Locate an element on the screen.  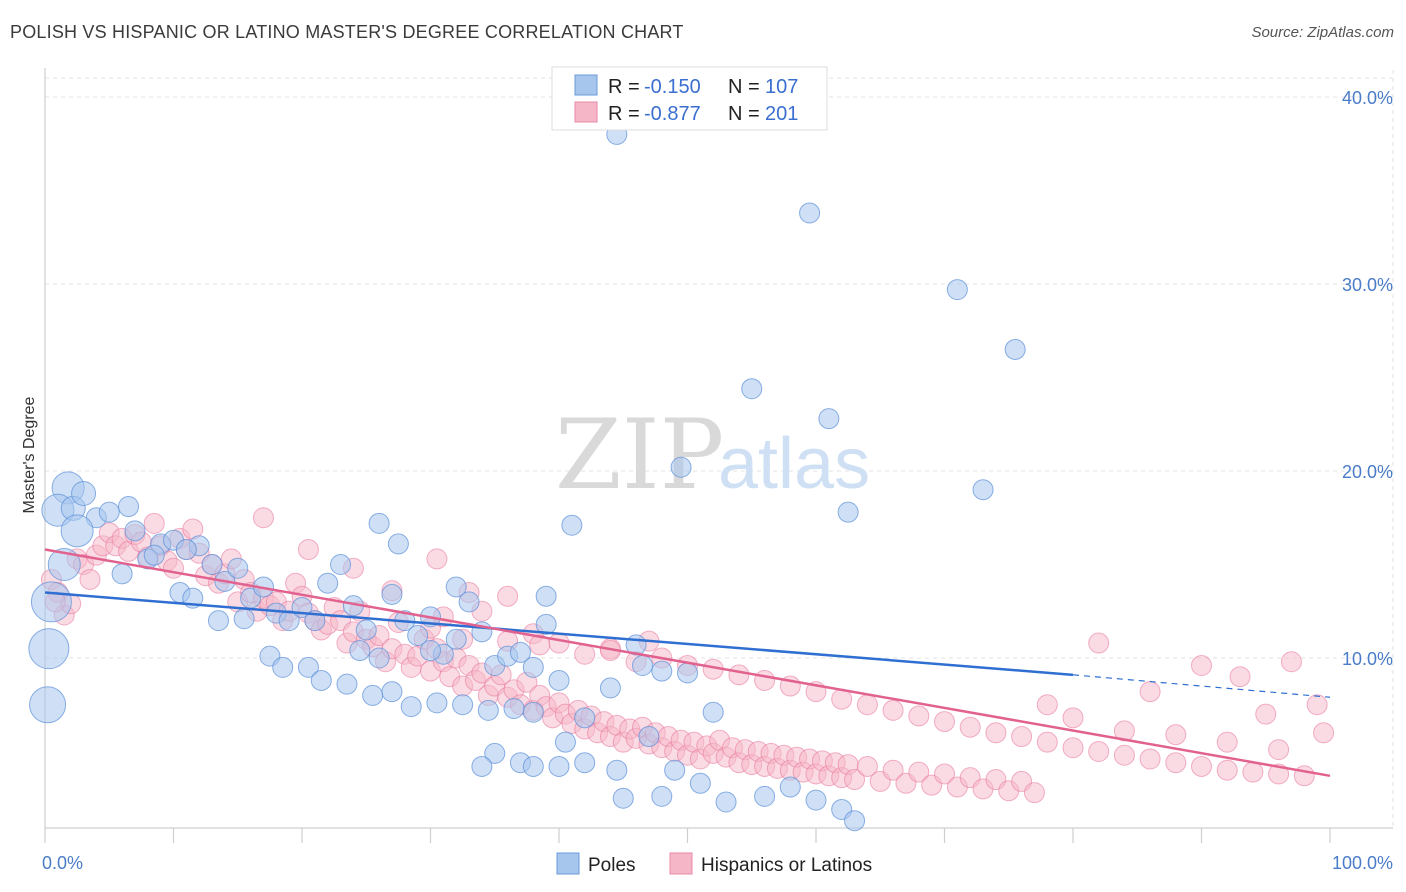
bottom-legend-label-hispanics: Hispanics or Latinos is located at coordinates (786, 865).